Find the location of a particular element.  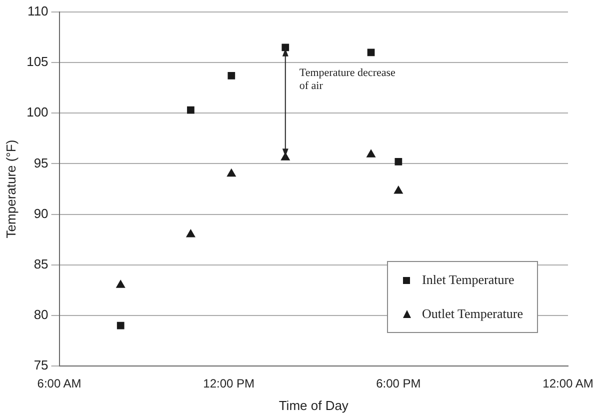

y-tick-label: 90 is located at coordinates (41, 213).